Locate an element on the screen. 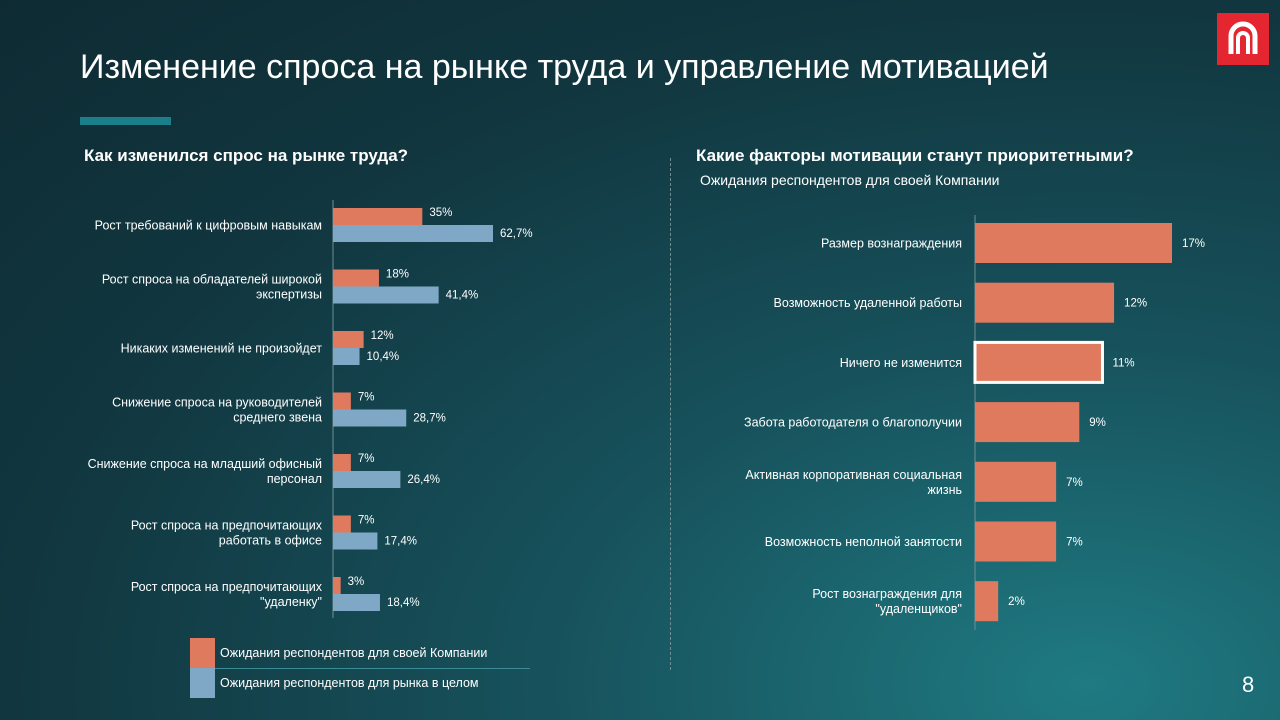 Image resolution: width=1280 pixels, height=720 pixels. bar-highlighted is located at coordinates (1038, 362).